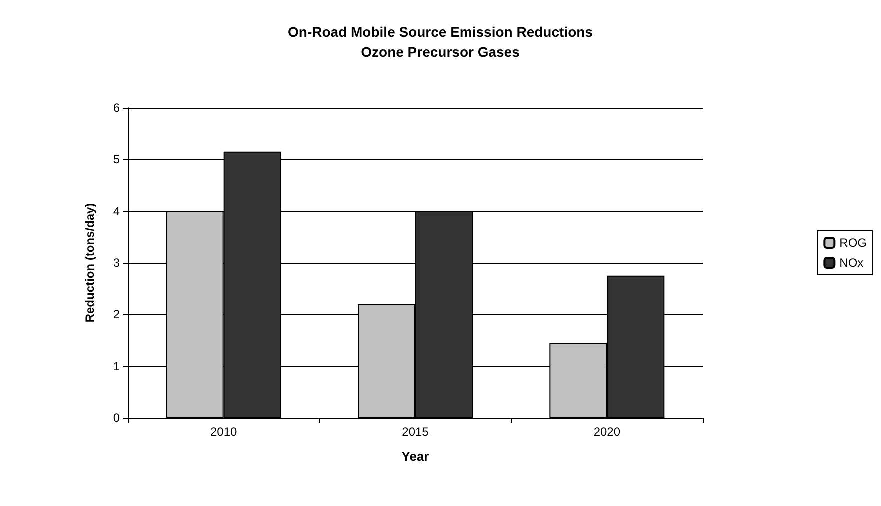 The image size is (881, 506). Describe the element at coordinates (116, 108) in the screenshot. I see `y-tick-label: 6` at that location.